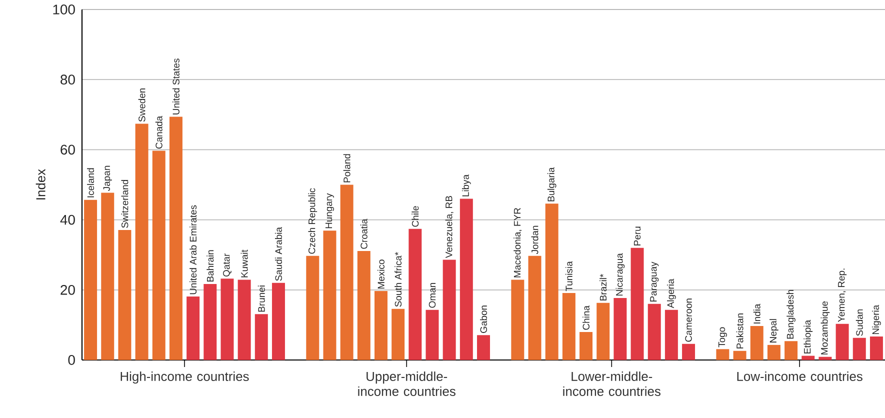 The width and height of the screenshot is (885, 418). I want to click on text: High-income countries, so click(184, 378).